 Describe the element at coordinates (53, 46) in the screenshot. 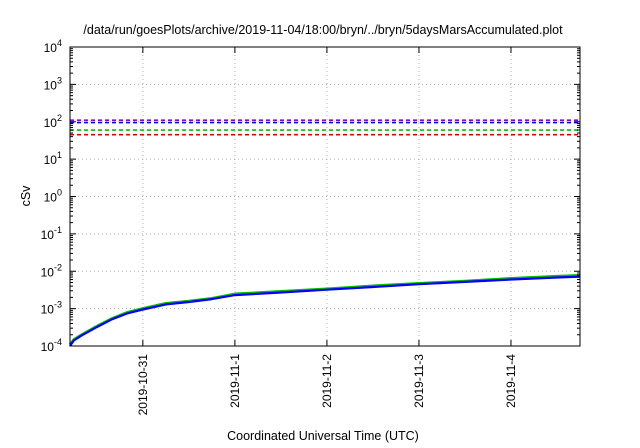

I see `y-tick-label: 10⁴` at that location.